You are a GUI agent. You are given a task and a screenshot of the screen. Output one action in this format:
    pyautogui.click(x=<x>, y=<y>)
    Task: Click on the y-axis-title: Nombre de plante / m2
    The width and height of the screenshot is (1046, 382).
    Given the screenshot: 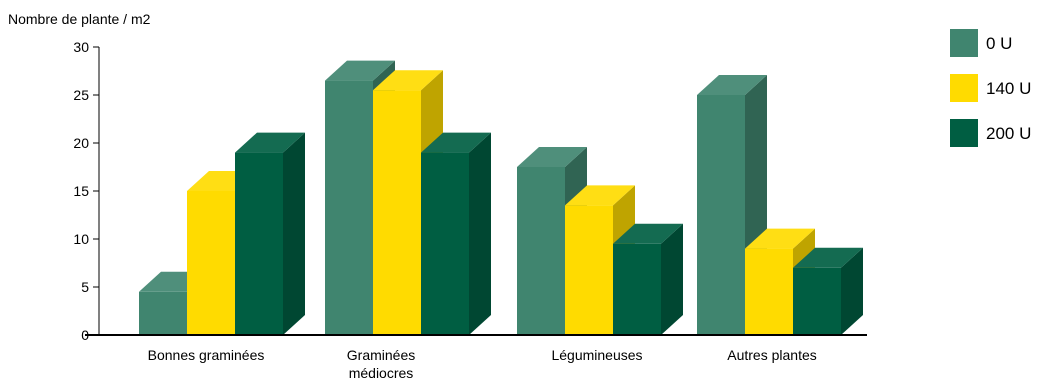 What is the action you would take?
    pyautogui.click(x=79, y=19)
    